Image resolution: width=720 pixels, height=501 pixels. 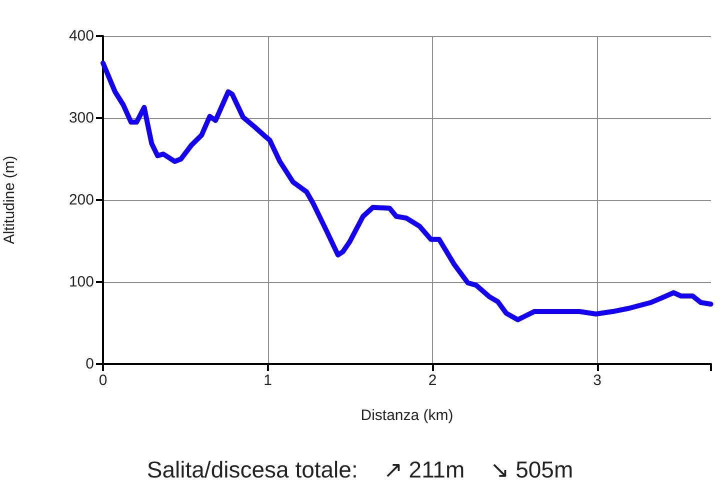 What do you see at coordinates (268, 380) in the screenshot?
I see `x-tick-label: 1` at bounding box center [268, 380].